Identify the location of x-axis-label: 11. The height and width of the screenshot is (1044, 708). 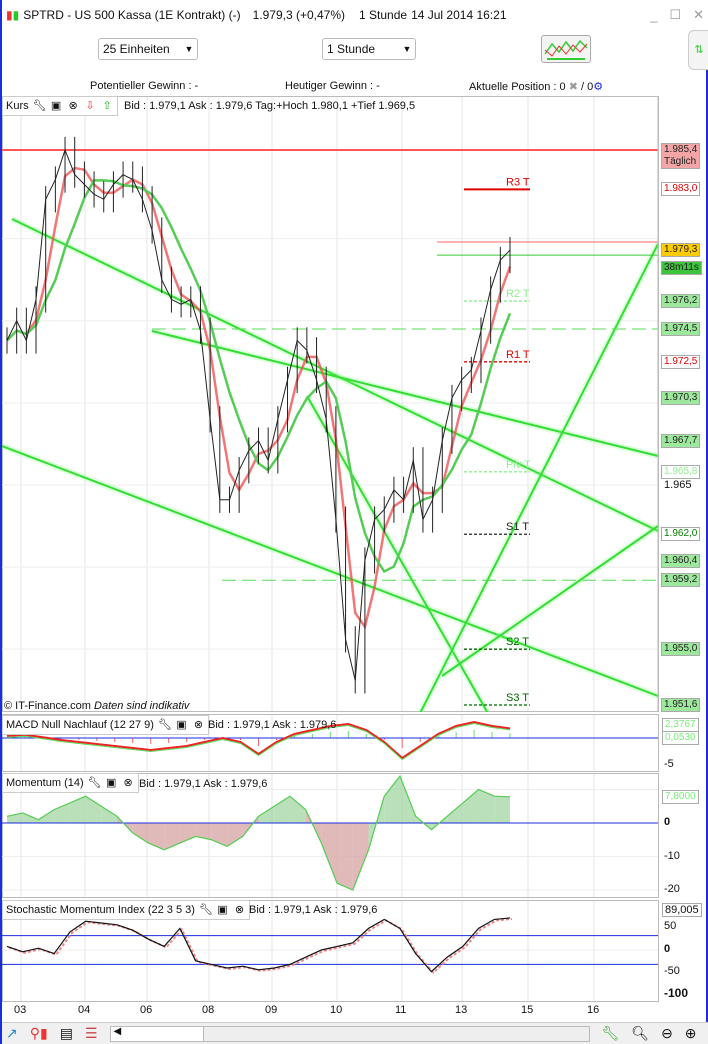
(401, 1010).